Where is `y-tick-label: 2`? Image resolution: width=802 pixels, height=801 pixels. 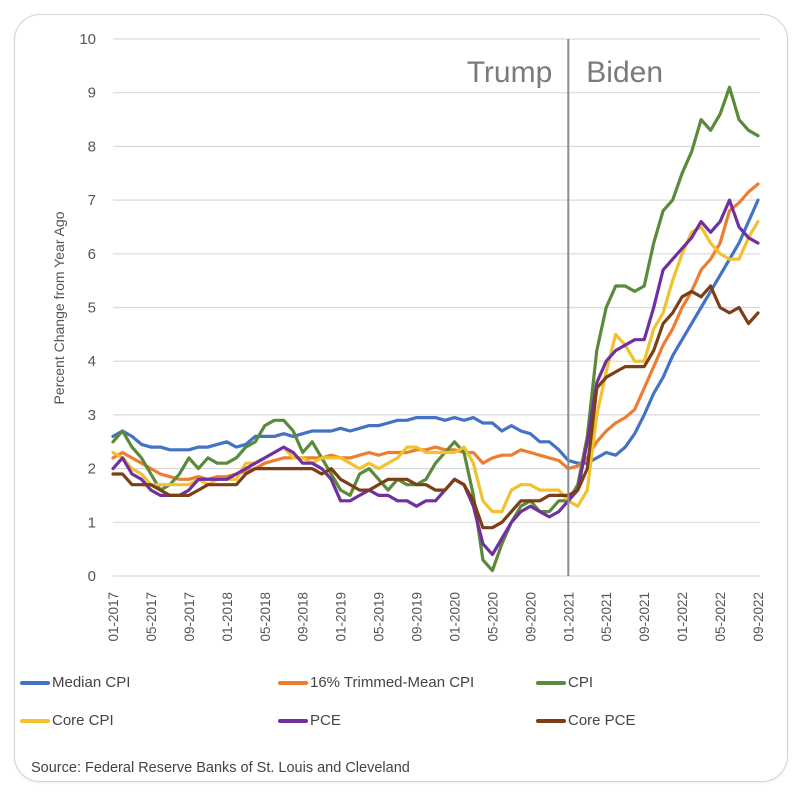 y-tick-label: 2 is located at coordinates (92, 469).